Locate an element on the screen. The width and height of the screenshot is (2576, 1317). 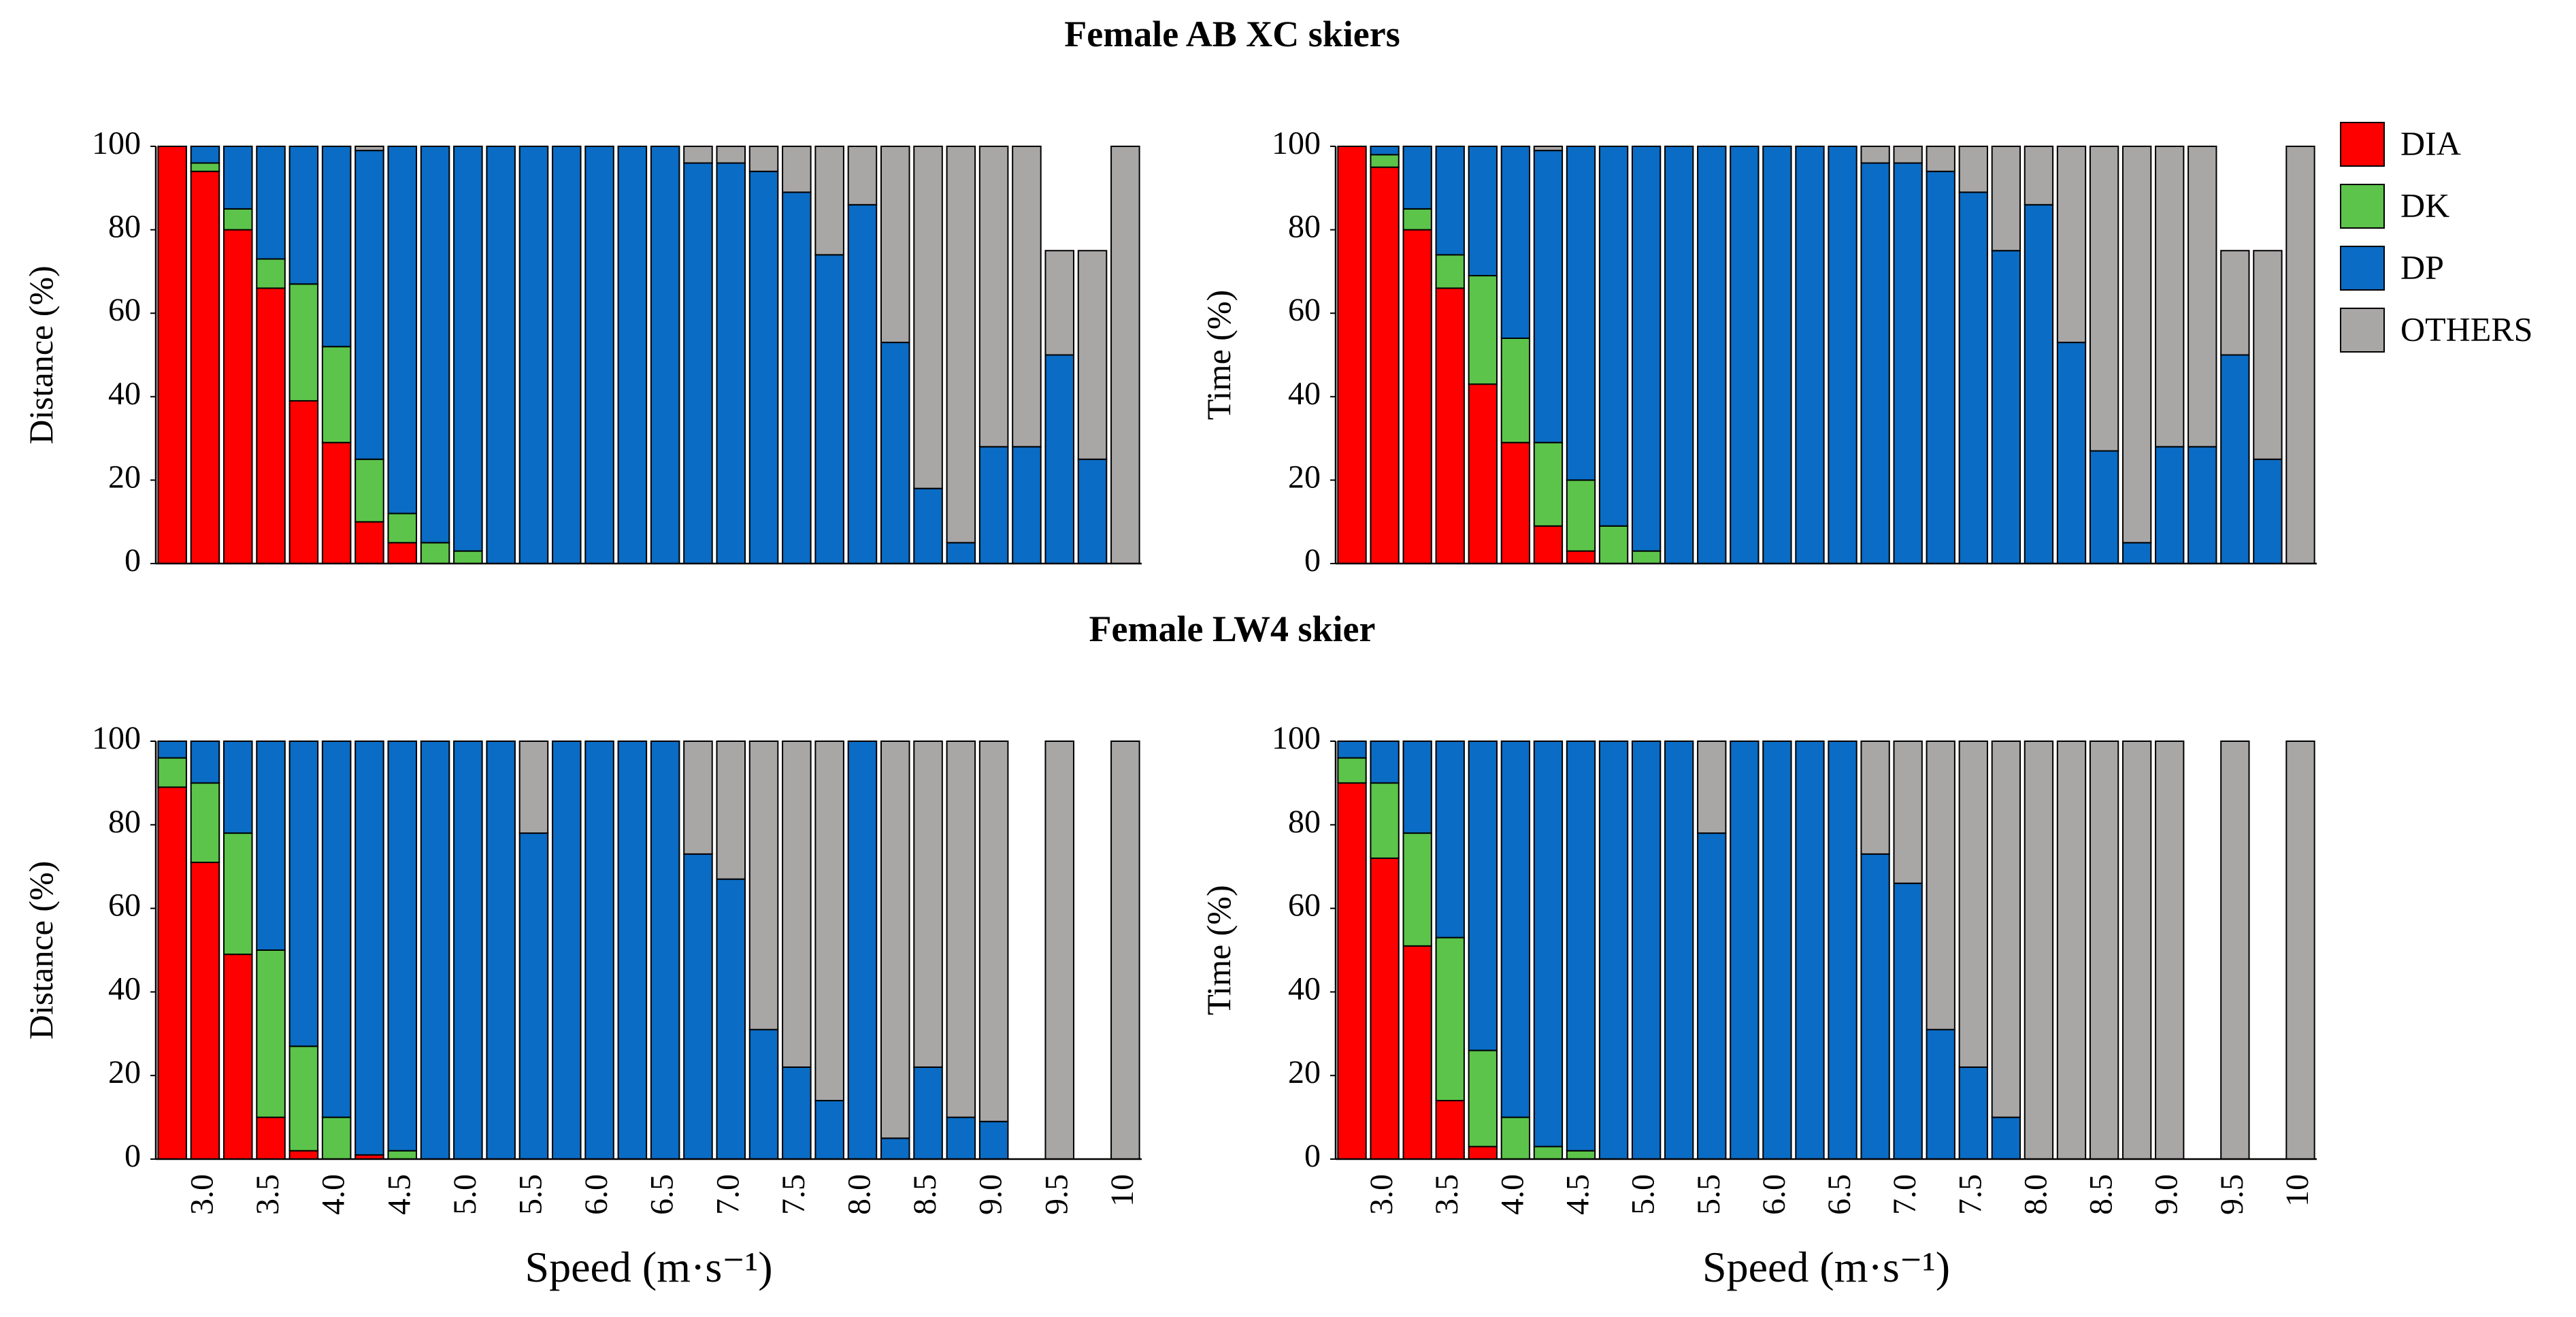
chart-title: Female AB XC skiers is located at coordinates (1232, 34).